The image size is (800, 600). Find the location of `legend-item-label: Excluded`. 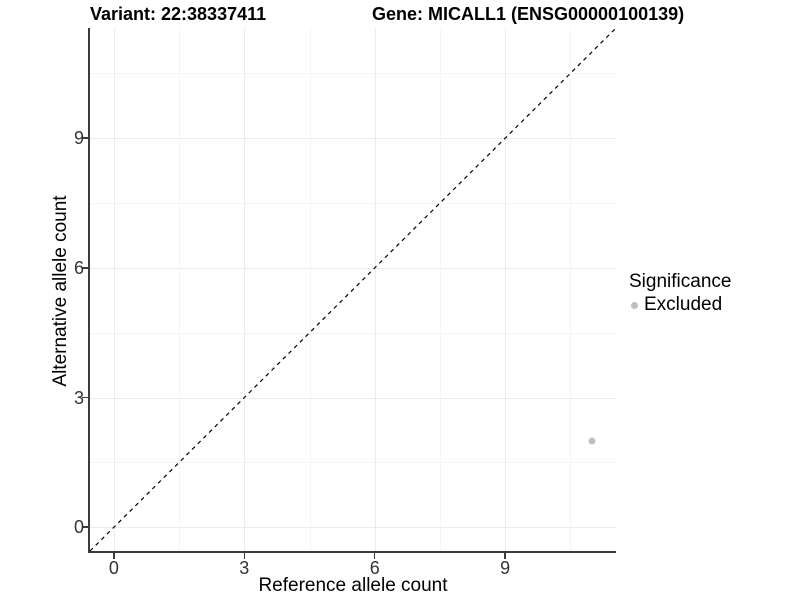

legend-item-label: Excluded is located at coordinates (683, 304).